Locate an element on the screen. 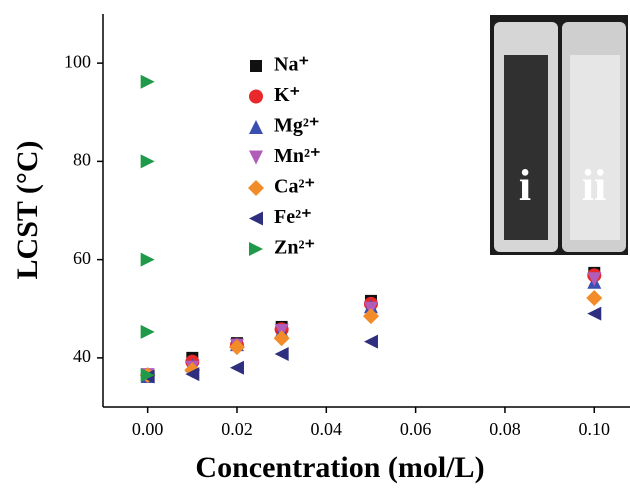  x-tick-label: 0.08 is located at coordinates (505, 429).